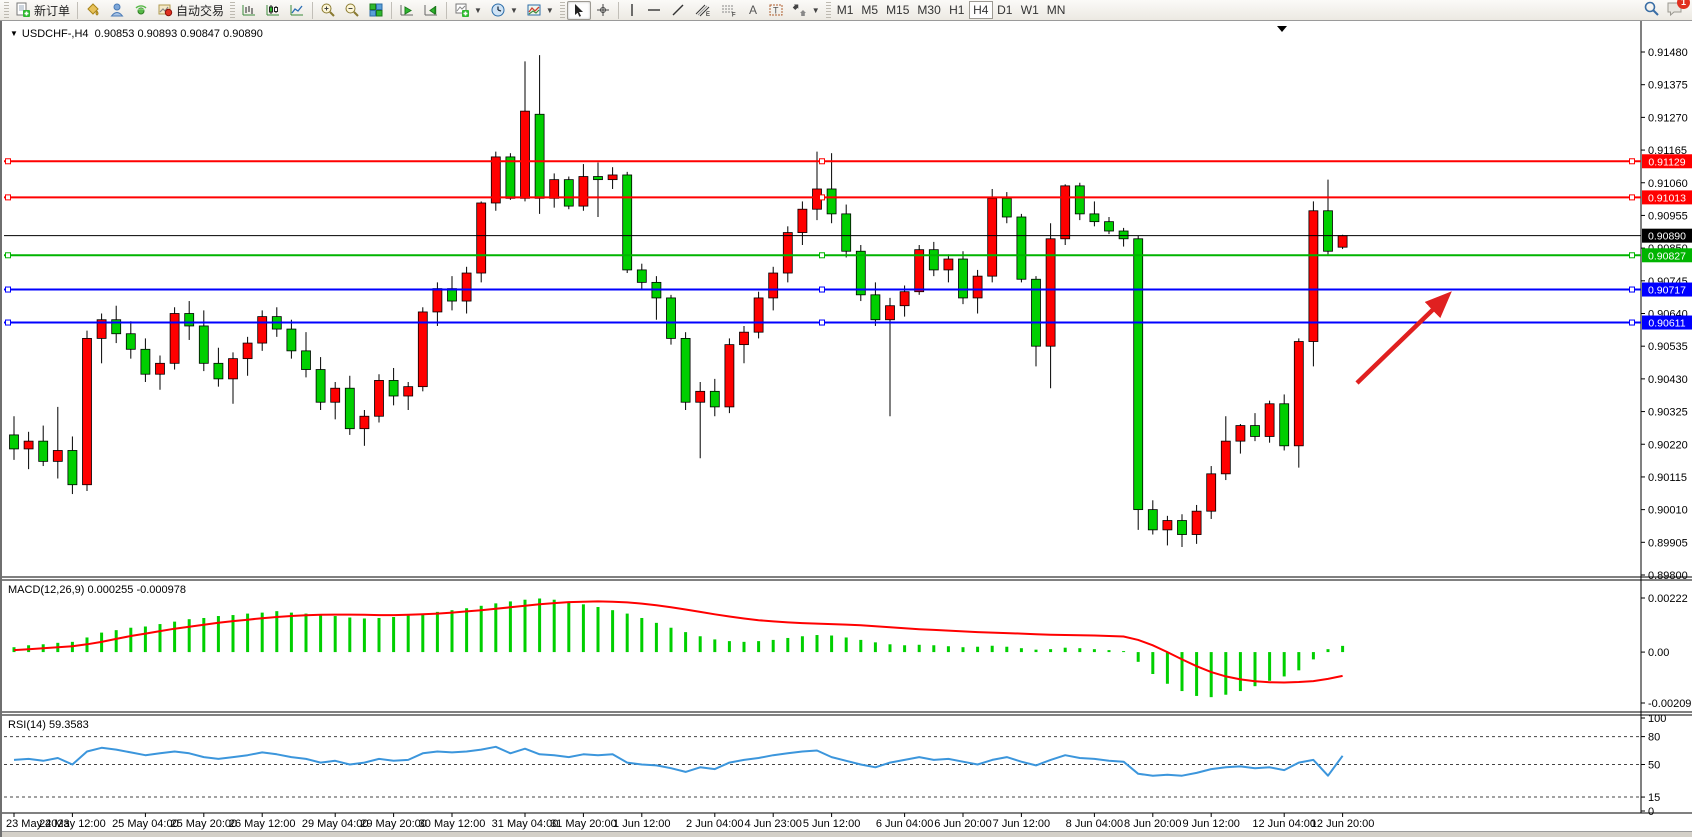 The width and height of the screenshot is (1692, 837). What do you see at coordinates (407, 10) in the screenshot?
I see `autoscroll-button` at bounding box center [407, 10].